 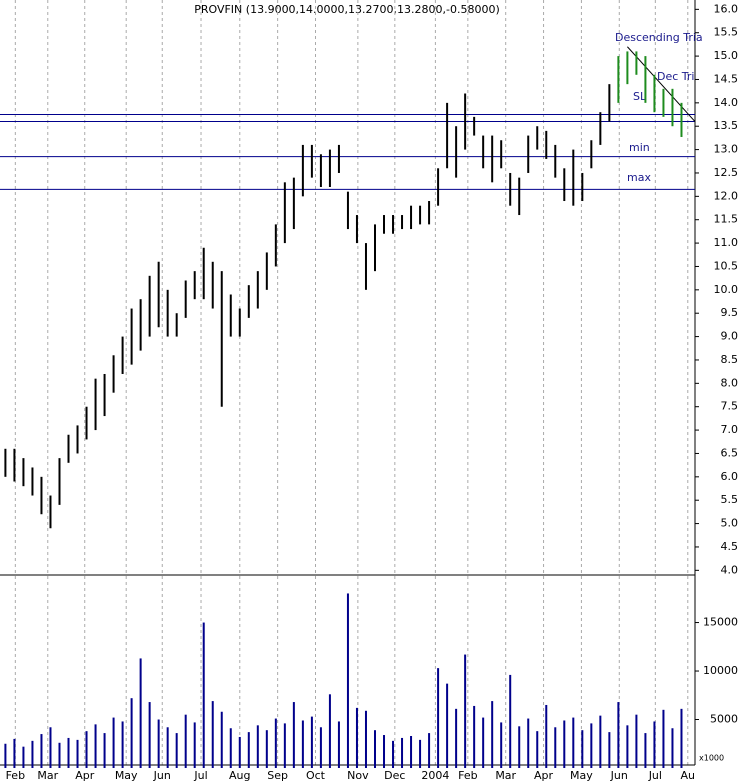 What do you see at coordinates (358, 775) in the screenshot?
I see `x-tick-label: Nov` at bounding box center [358, 775].